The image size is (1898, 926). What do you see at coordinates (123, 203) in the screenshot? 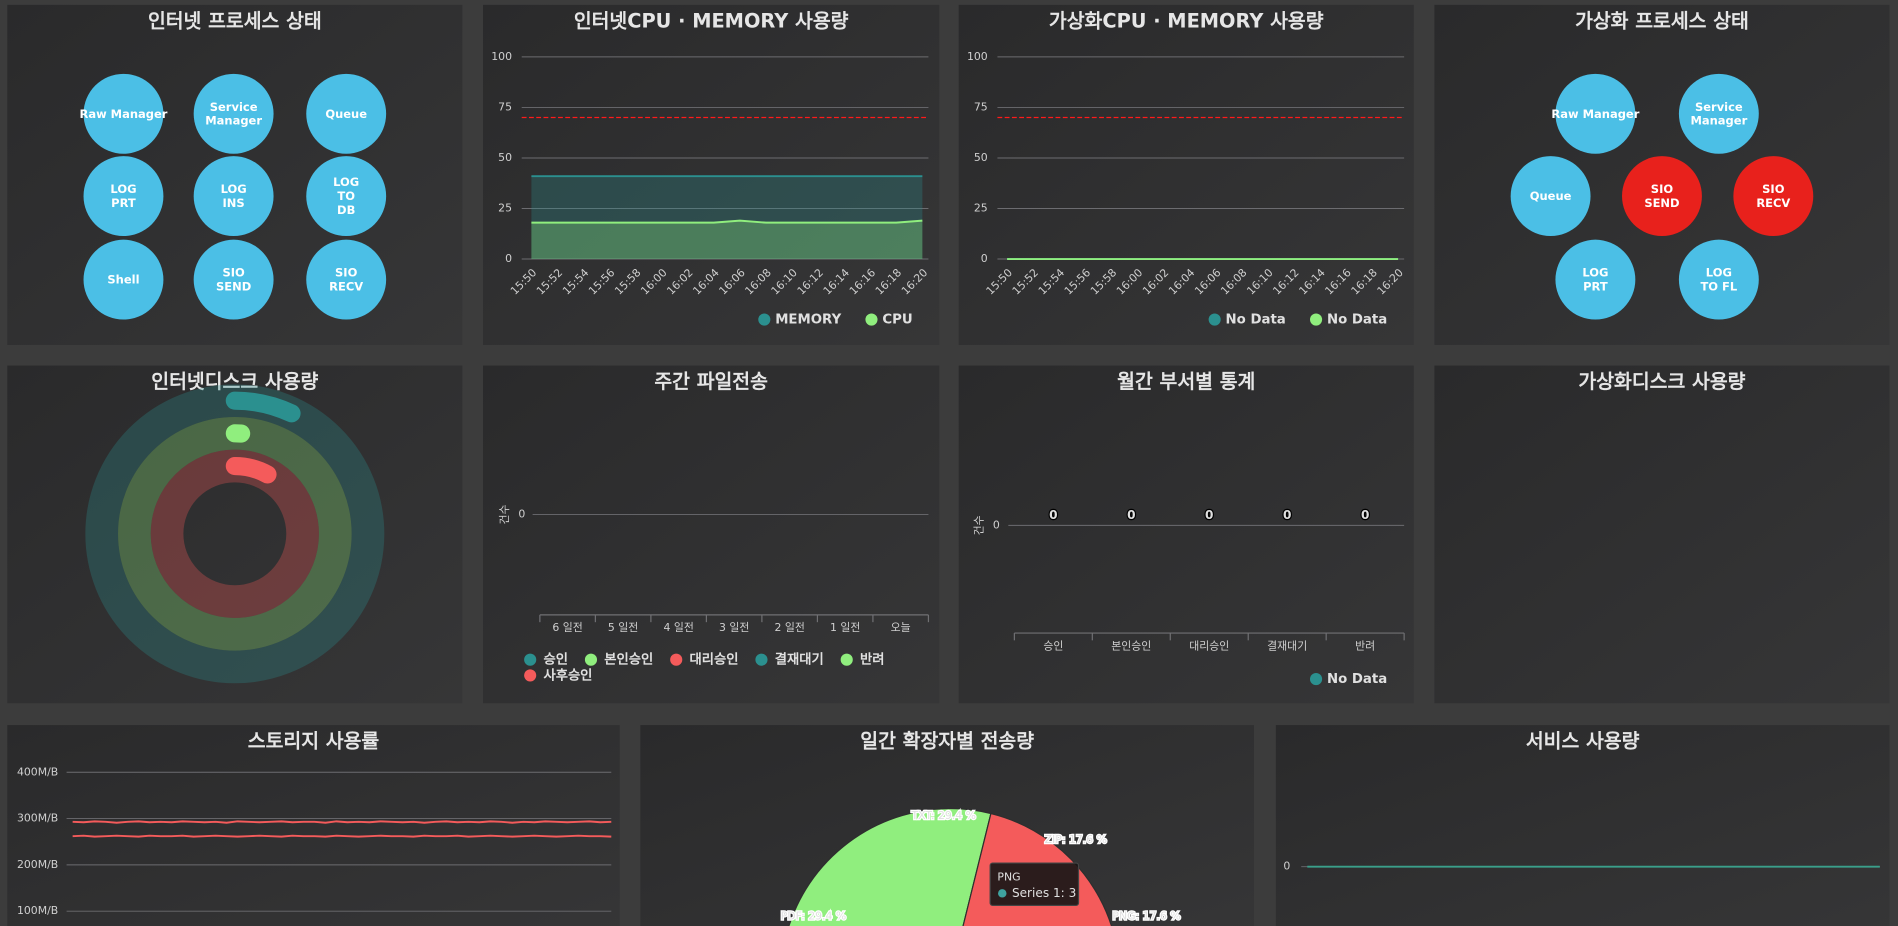
I see `node-label-line: PRT` at bounding box center [123, 203].